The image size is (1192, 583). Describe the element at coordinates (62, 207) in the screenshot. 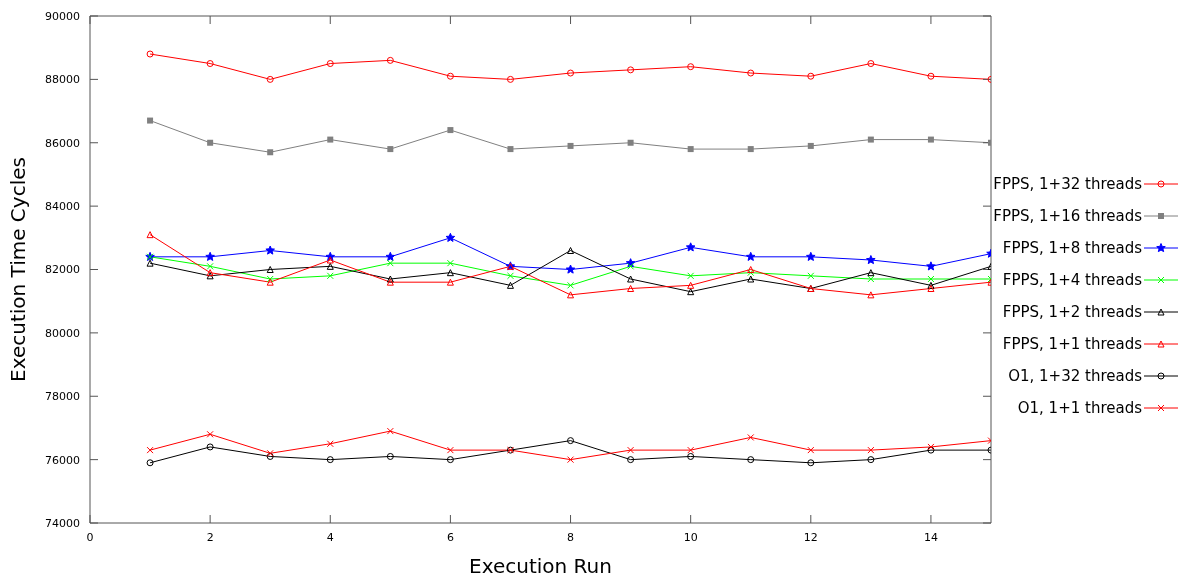

I see `y-tick-label: 84000` at that location.